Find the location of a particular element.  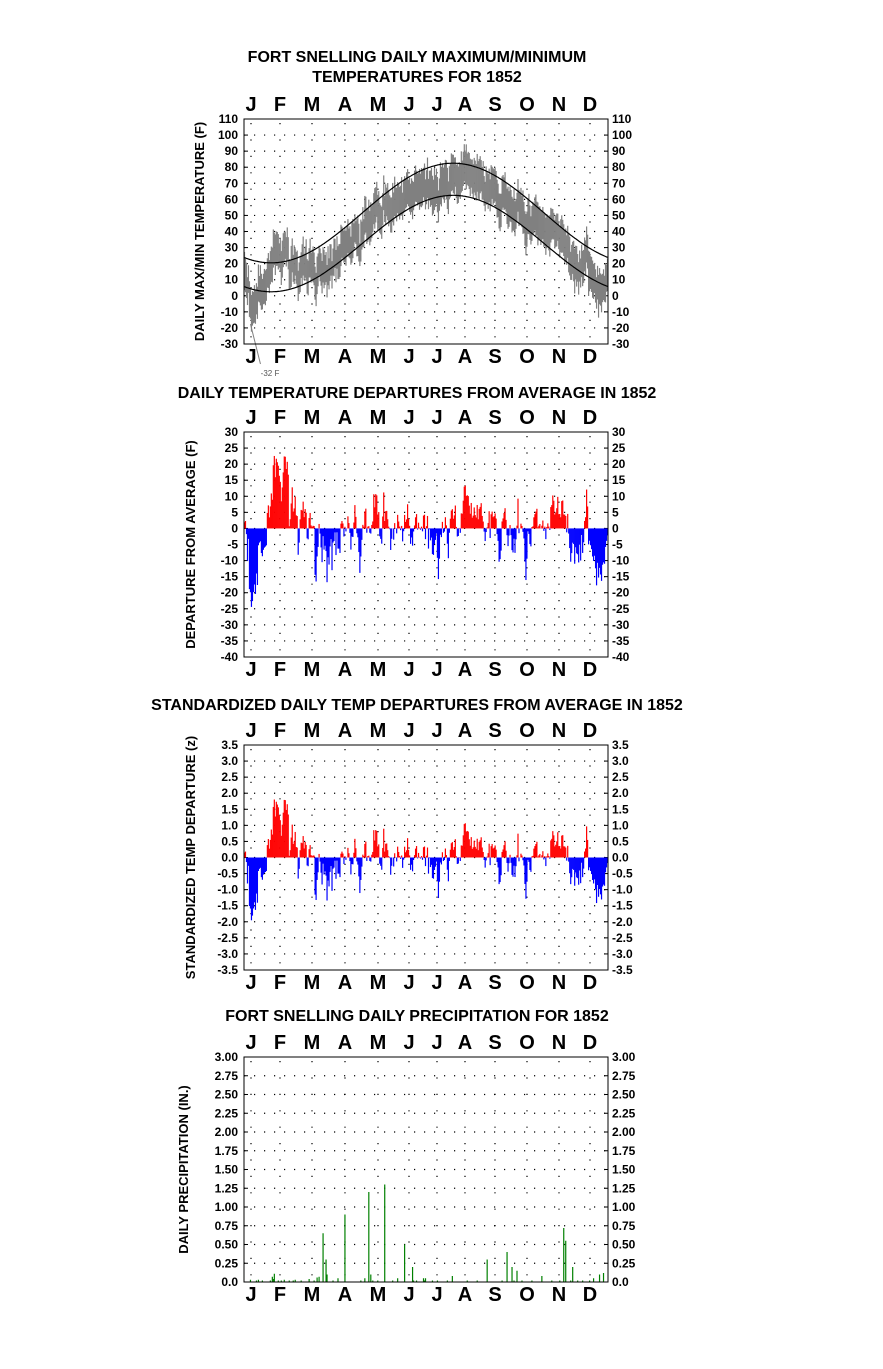

y-tick-label-left: -25 is located at coordinates (230, 609).